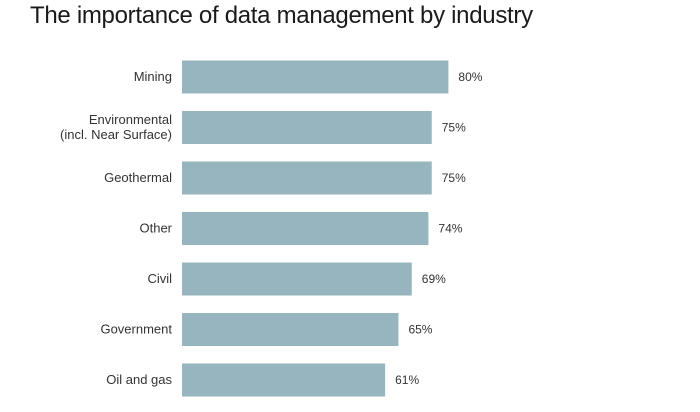  What do you see at coordinates (454, 128) in the screenshot?
I see `value-label-1: 75%` at bounding box center [454, 128].